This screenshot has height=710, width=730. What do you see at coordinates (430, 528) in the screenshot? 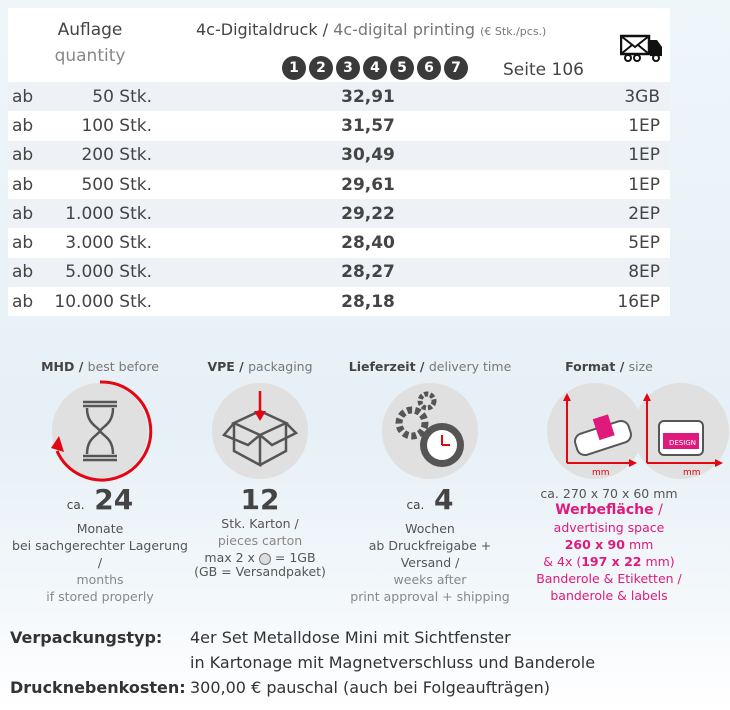
I see `delivery-line: Wochen` at bounding box center [430, 528].